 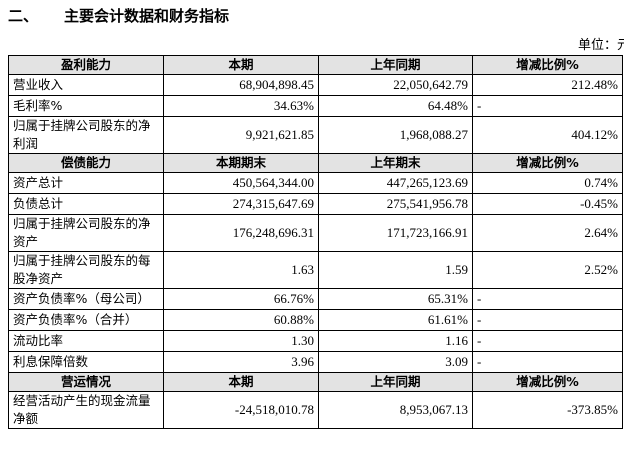 I want to click on value-cell: 2.64%, so click(x=547, y=233).